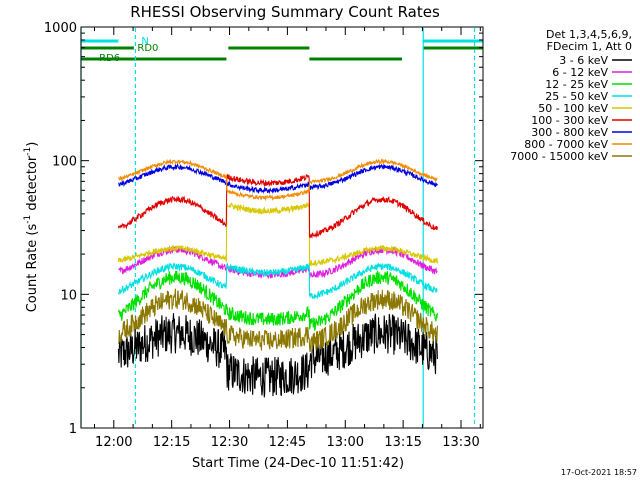 The width and height of the screenshot is (640, 480). Describe the element at coordinates (109, 58) in the screenshot. I see `flag-label-rd6: RD6` at that location.